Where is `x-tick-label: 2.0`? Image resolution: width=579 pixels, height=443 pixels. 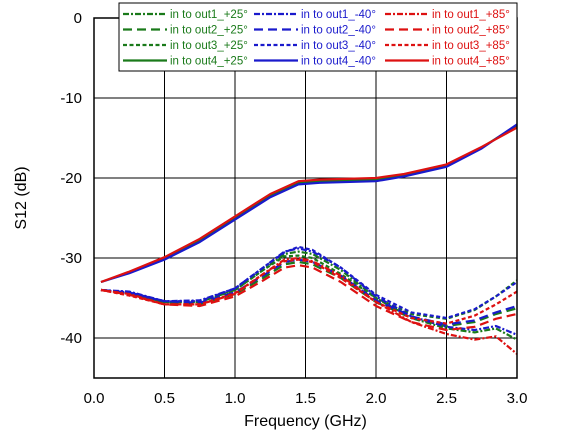 x-tick-label: 2.0 is located at coordinates (376, 398).